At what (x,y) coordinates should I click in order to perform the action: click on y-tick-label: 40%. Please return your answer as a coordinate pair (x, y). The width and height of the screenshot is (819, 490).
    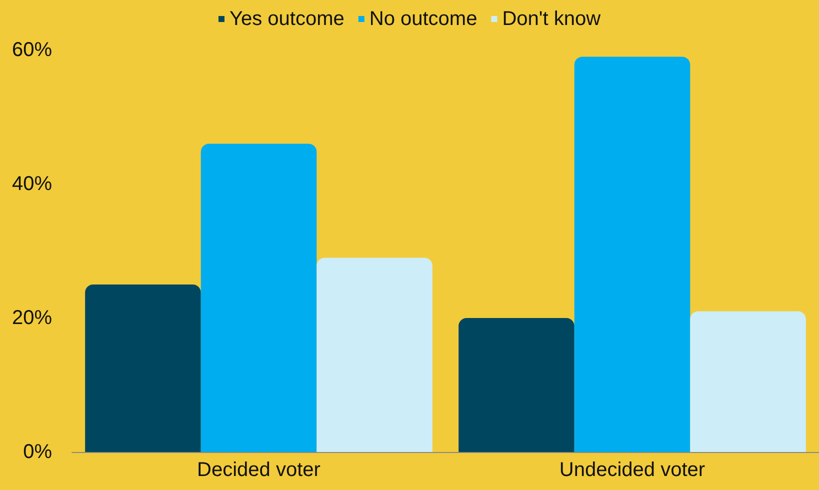
    Looking at the image, I should click on (32, 184).